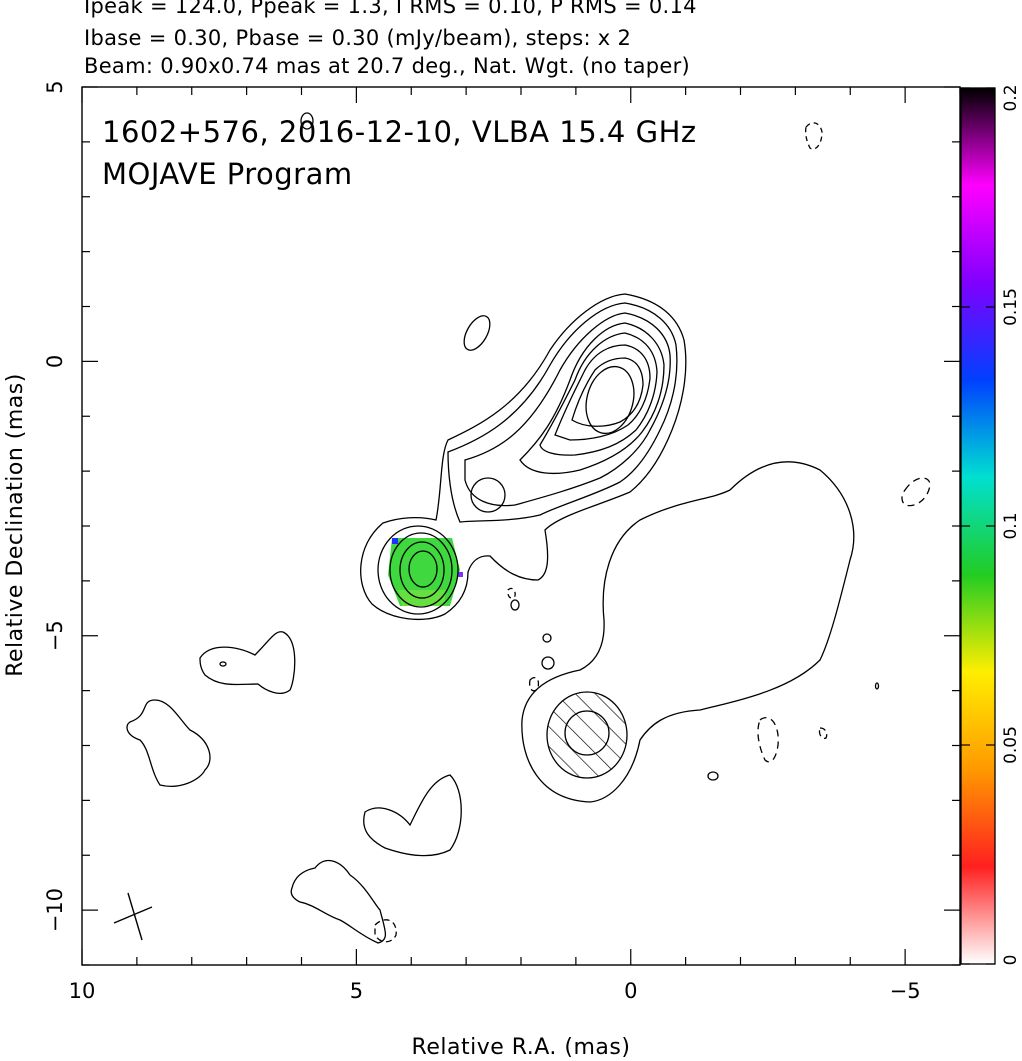 The height and width of the screenshot is (1061, 1022). What do you see at coordinates (630, 991) in the screenshot?
I see `x-tick-label: 0` at bounding box center [630, 991].